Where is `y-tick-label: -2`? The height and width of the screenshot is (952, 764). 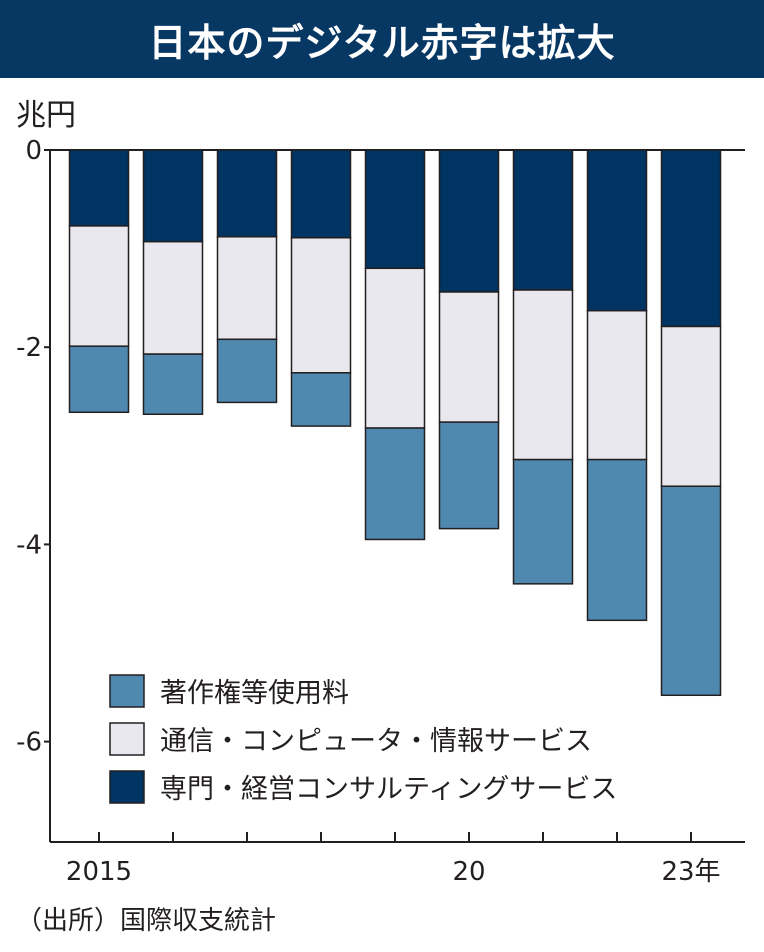 y-tick-label: -2 is located at coordinates (29, 348).